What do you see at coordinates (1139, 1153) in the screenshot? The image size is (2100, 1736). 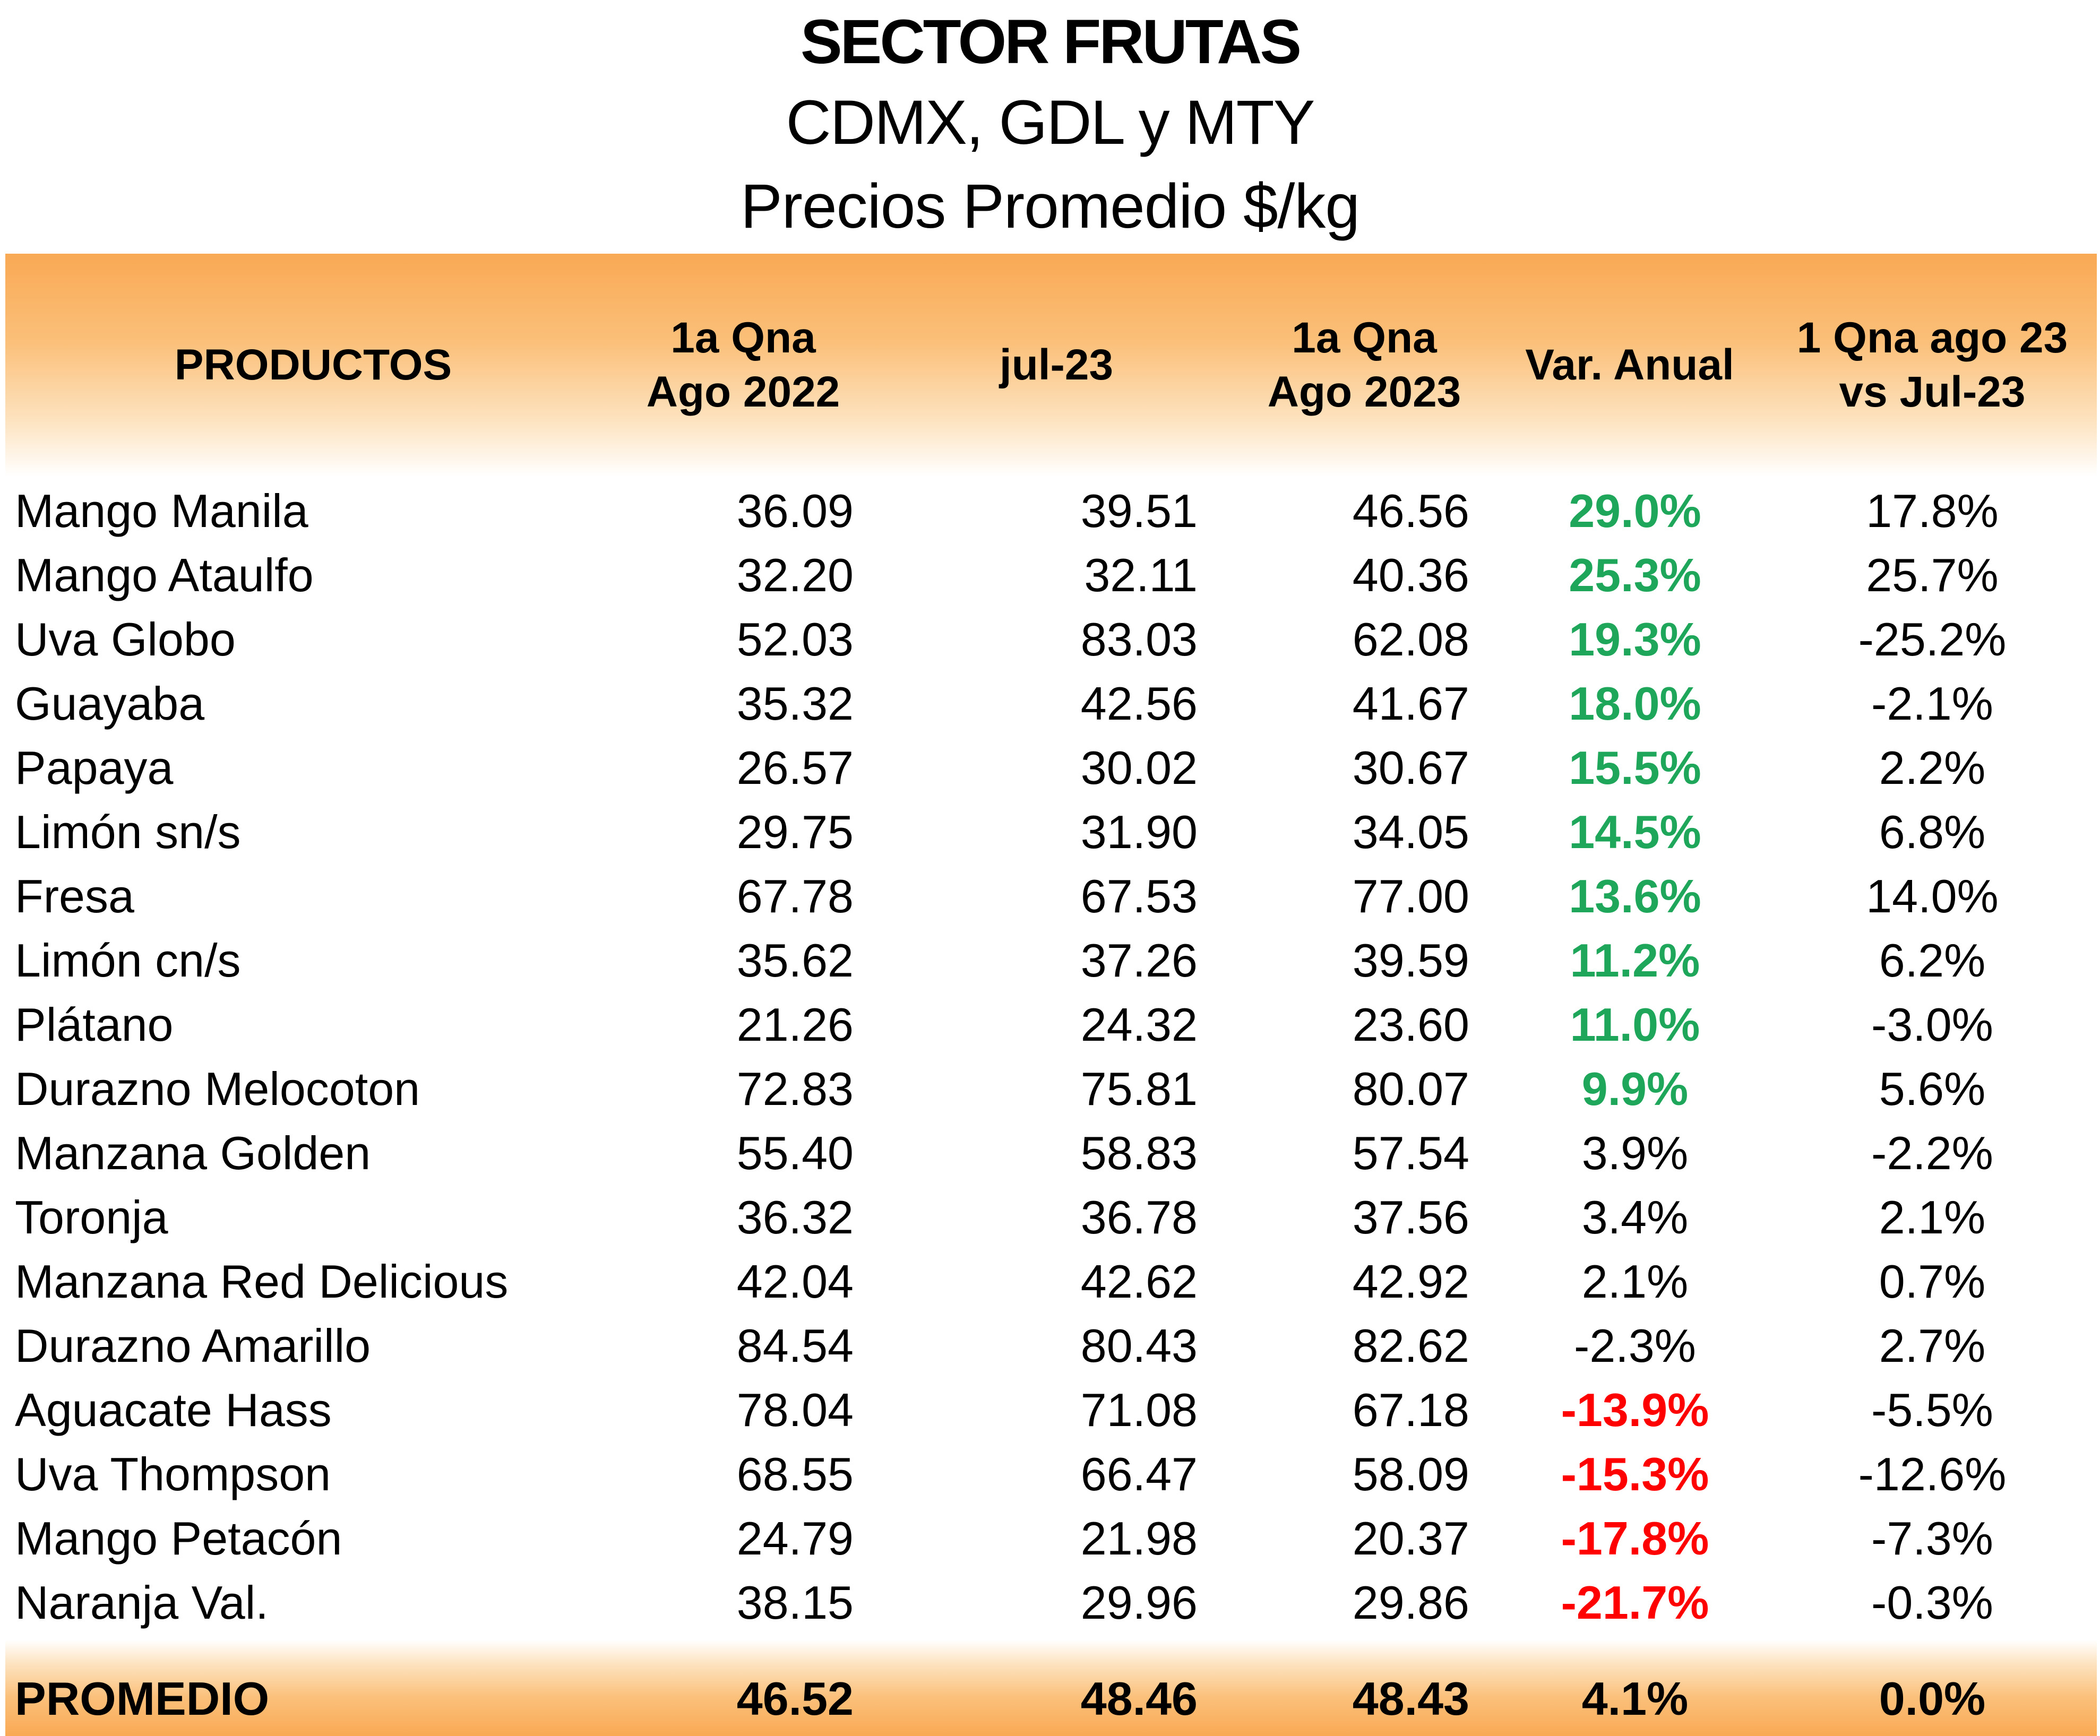 I see `value-jul23: 58.83` at bounding box center [1139, 1153].